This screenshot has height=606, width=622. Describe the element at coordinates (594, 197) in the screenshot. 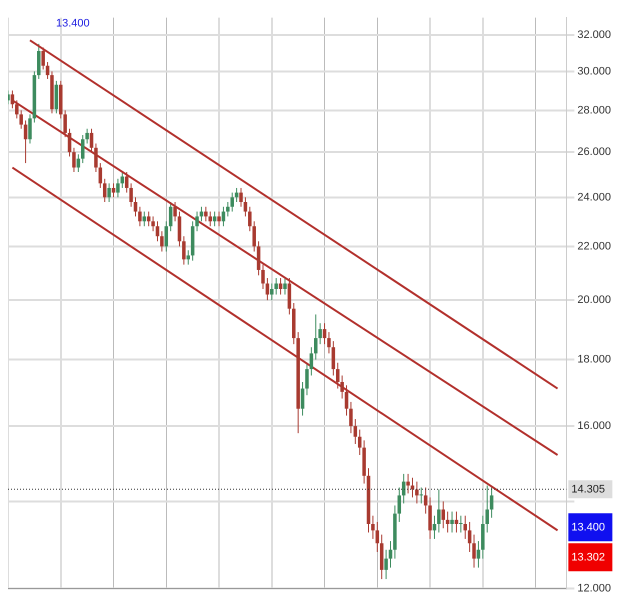

I see `y-tick-label: 24.000` at that location.